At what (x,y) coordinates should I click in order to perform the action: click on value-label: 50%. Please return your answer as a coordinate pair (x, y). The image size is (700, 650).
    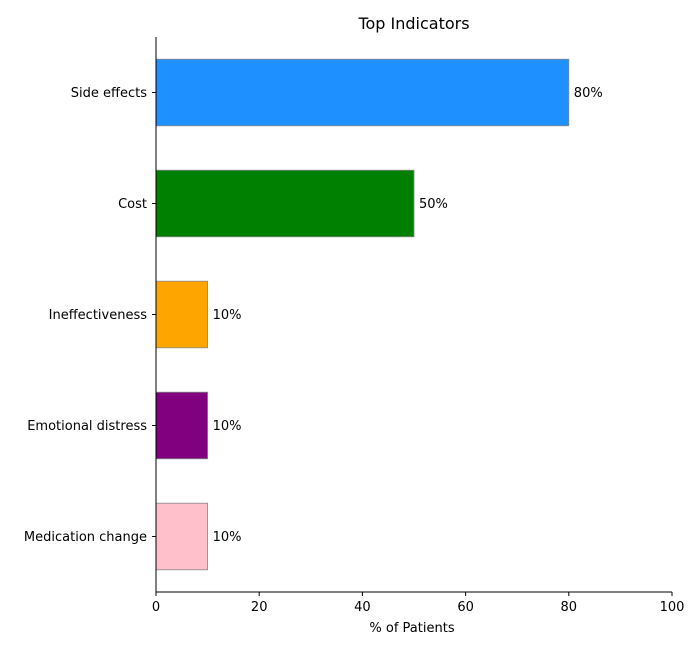
    Looking at the image, I should click on (433, 204).